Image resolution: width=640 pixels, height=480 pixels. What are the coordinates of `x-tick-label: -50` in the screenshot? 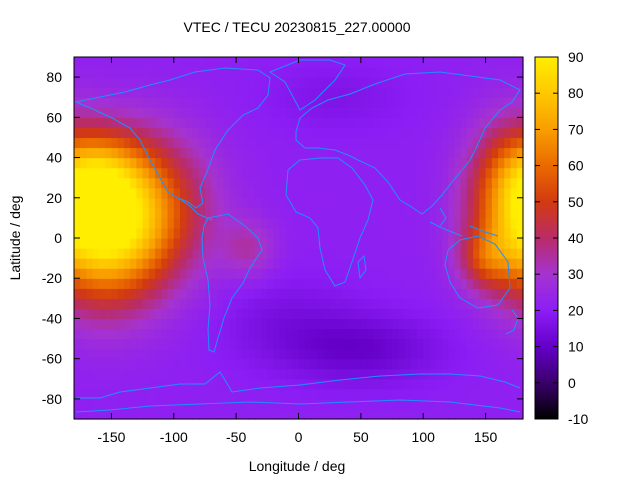 It's located at (236, 437).